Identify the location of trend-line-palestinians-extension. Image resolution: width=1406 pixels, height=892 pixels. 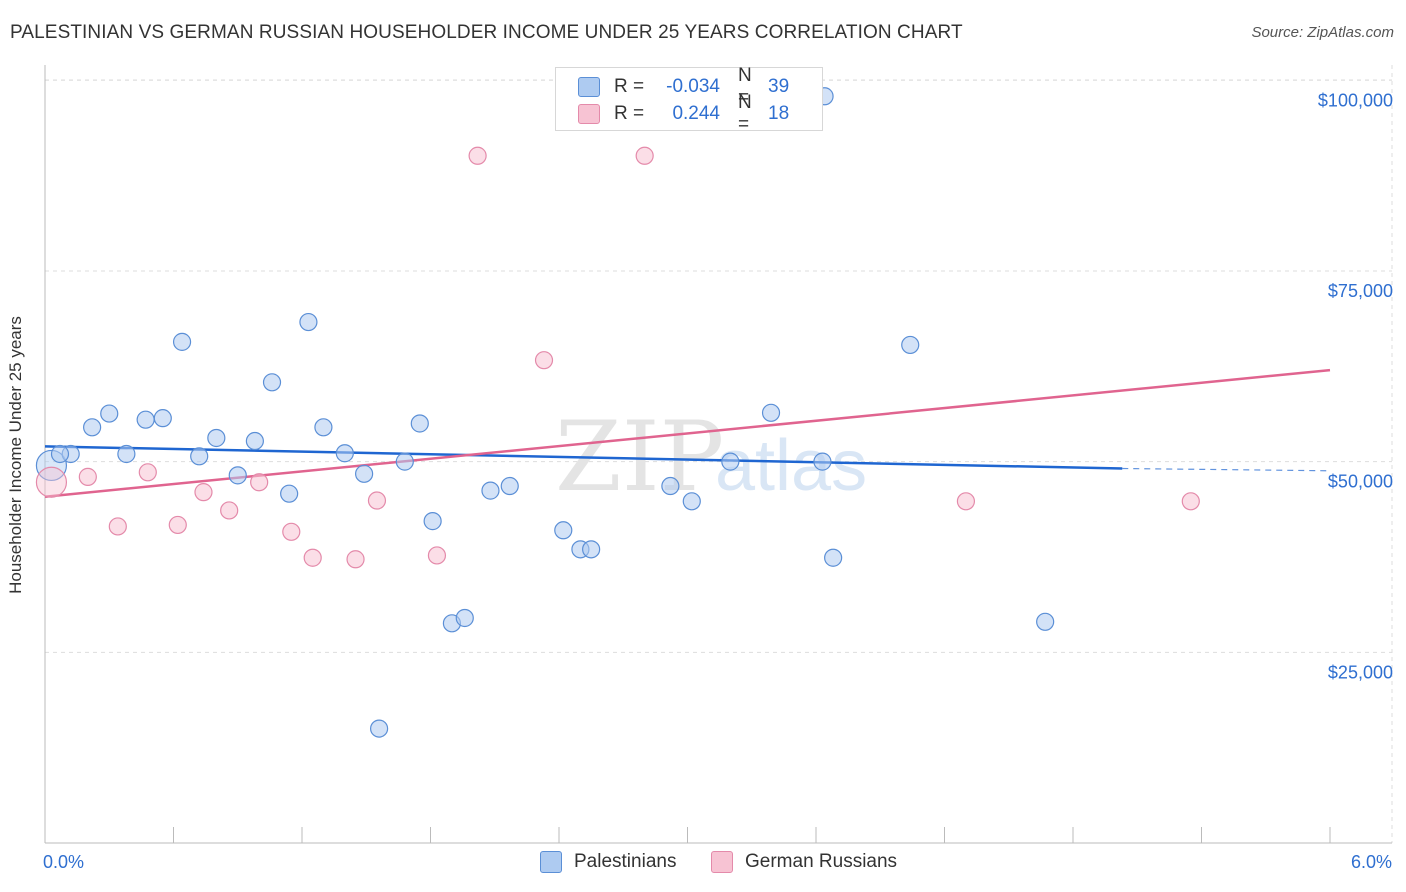
(1226, 469).